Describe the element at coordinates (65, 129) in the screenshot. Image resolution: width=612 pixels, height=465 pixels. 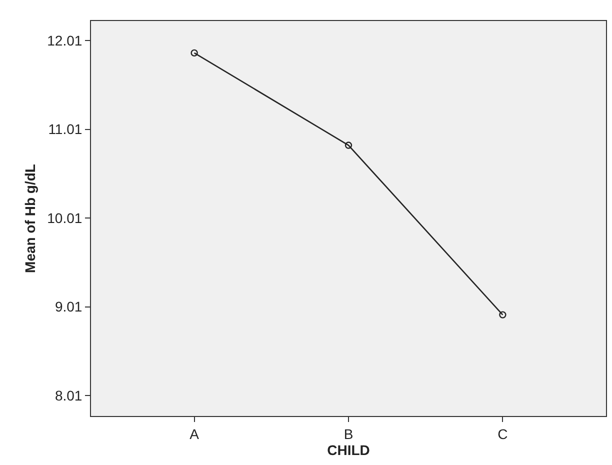
I see `y-tick-label: 11.01` at that location.